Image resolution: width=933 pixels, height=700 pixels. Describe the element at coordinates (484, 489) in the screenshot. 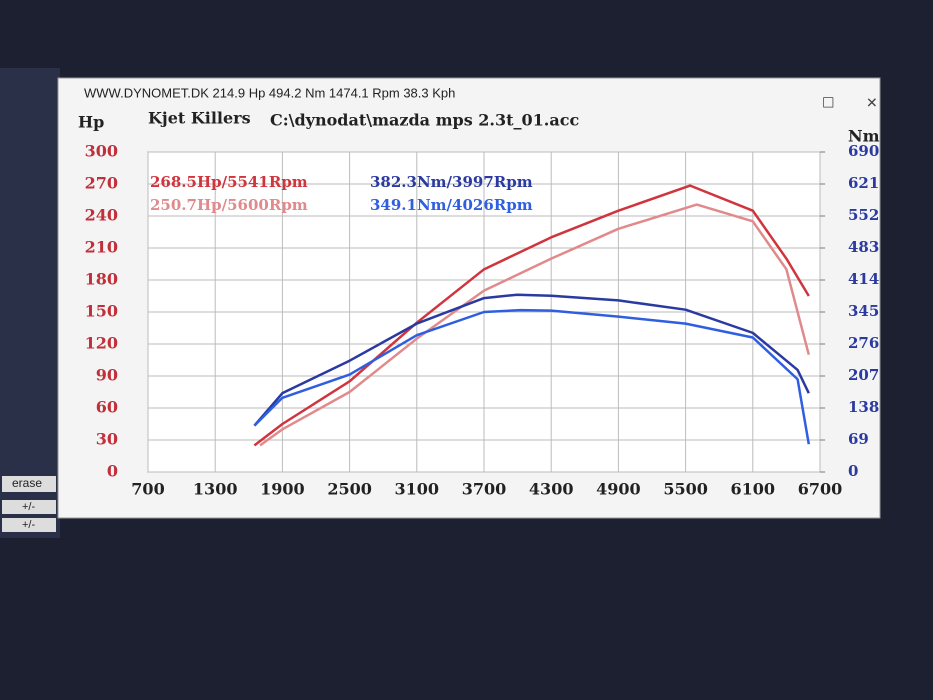

I see `x-tick-label: 3700` at that location.